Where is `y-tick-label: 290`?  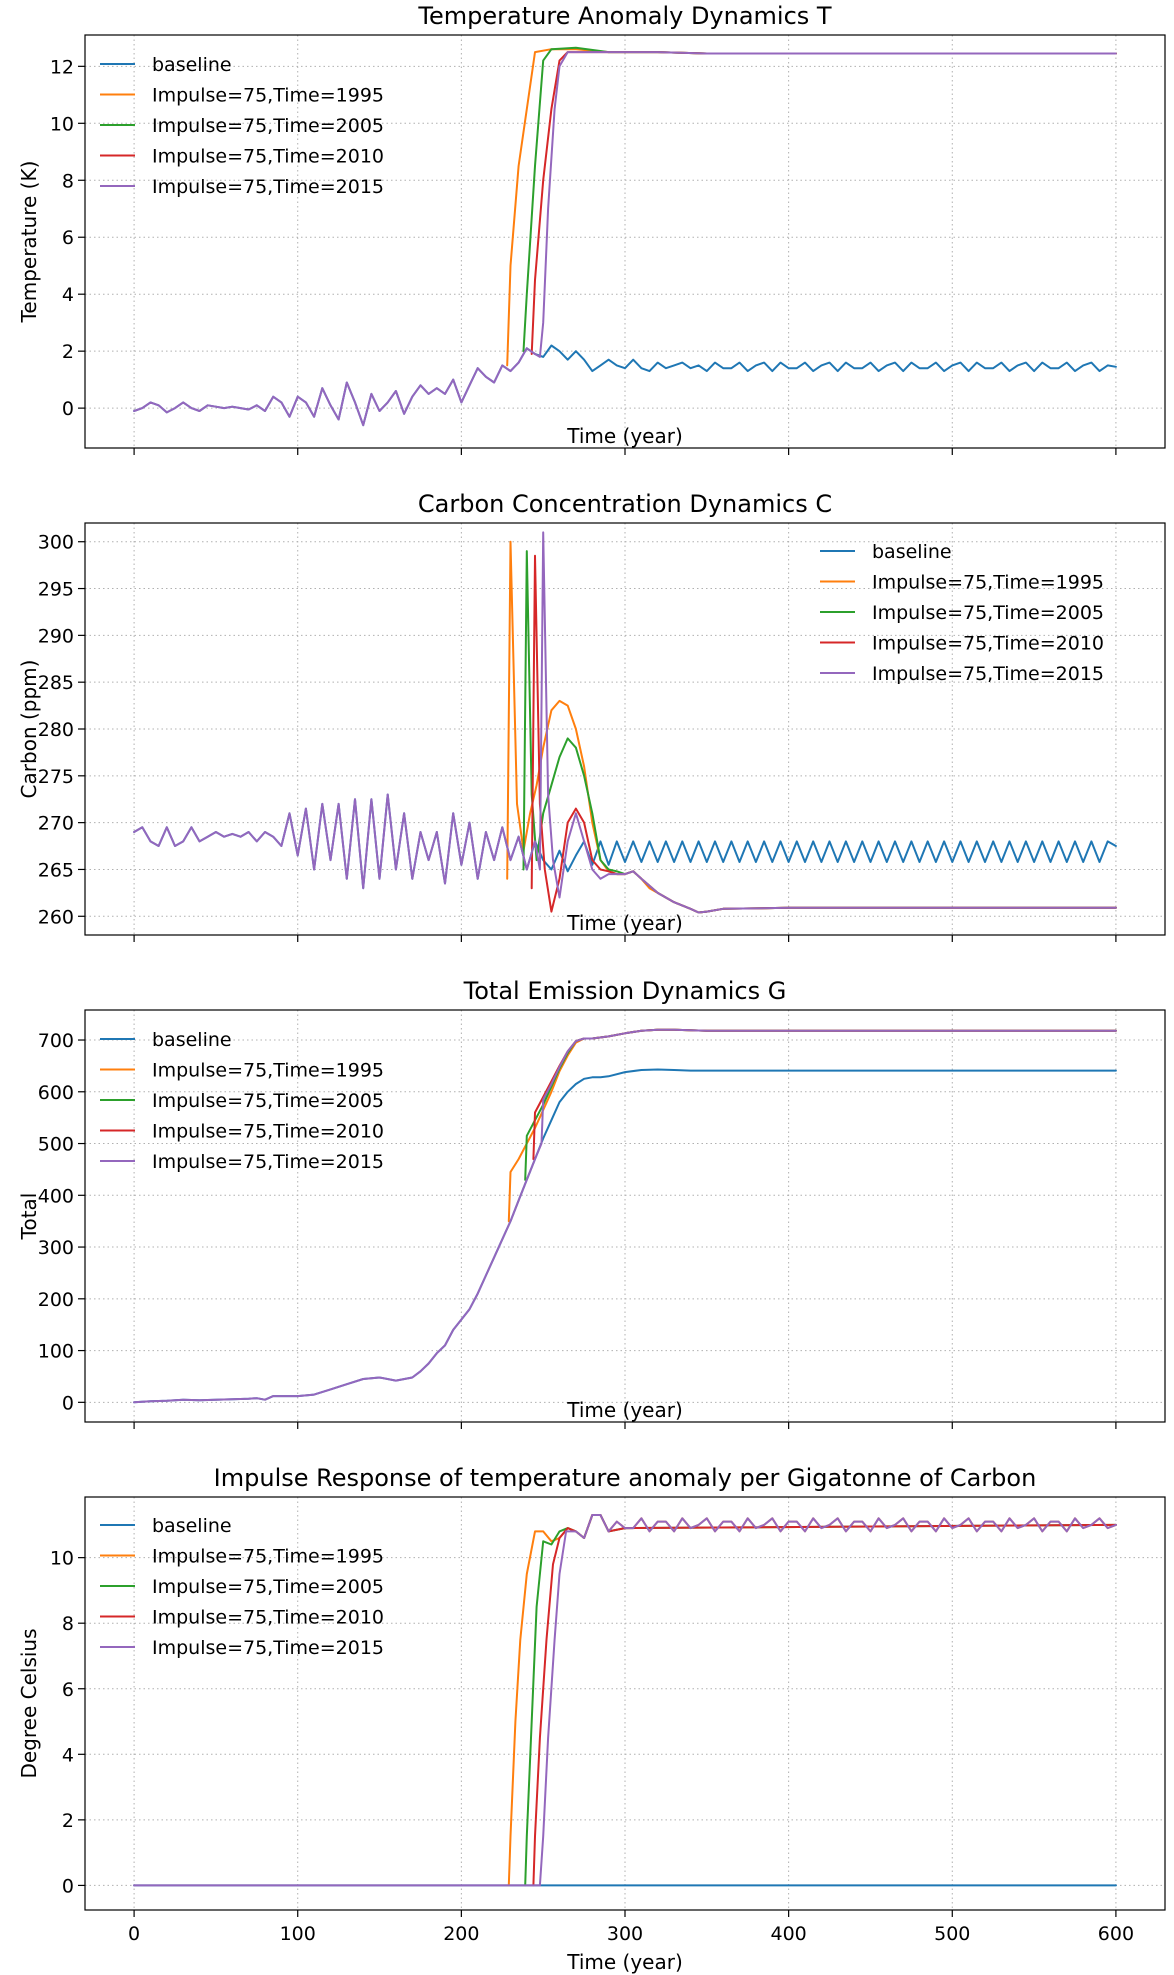
y-tick-label: 290 is located at coordinates (56, 636).